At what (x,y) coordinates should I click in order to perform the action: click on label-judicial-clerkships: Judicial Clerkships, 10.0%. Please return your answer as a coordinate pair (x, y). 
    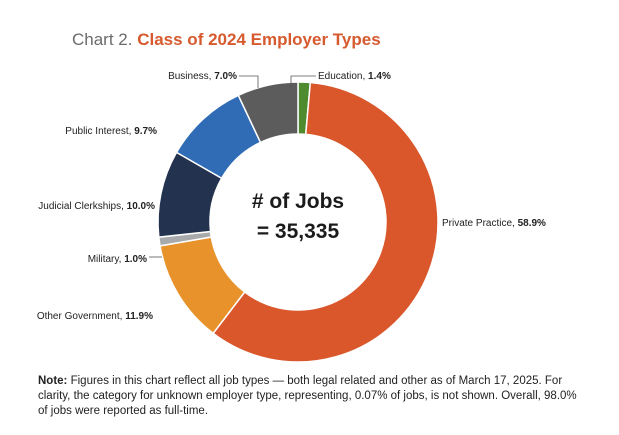
    Looking at the image, I should click on (96, 206).